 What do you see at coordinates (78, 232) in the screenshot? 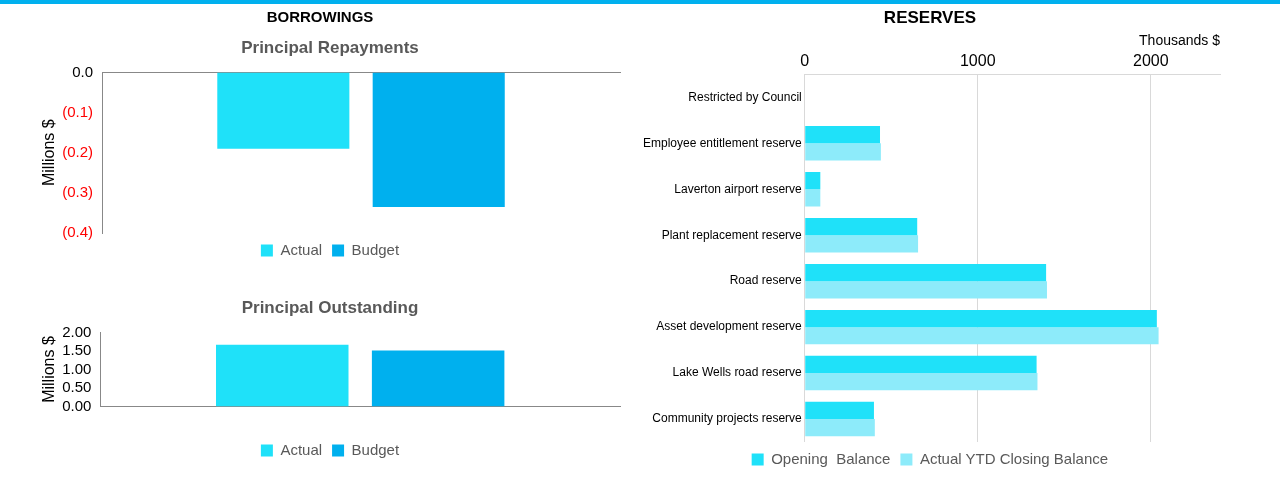
I see `y-tick-label: (0.4)` at bounding box center [78, 232].